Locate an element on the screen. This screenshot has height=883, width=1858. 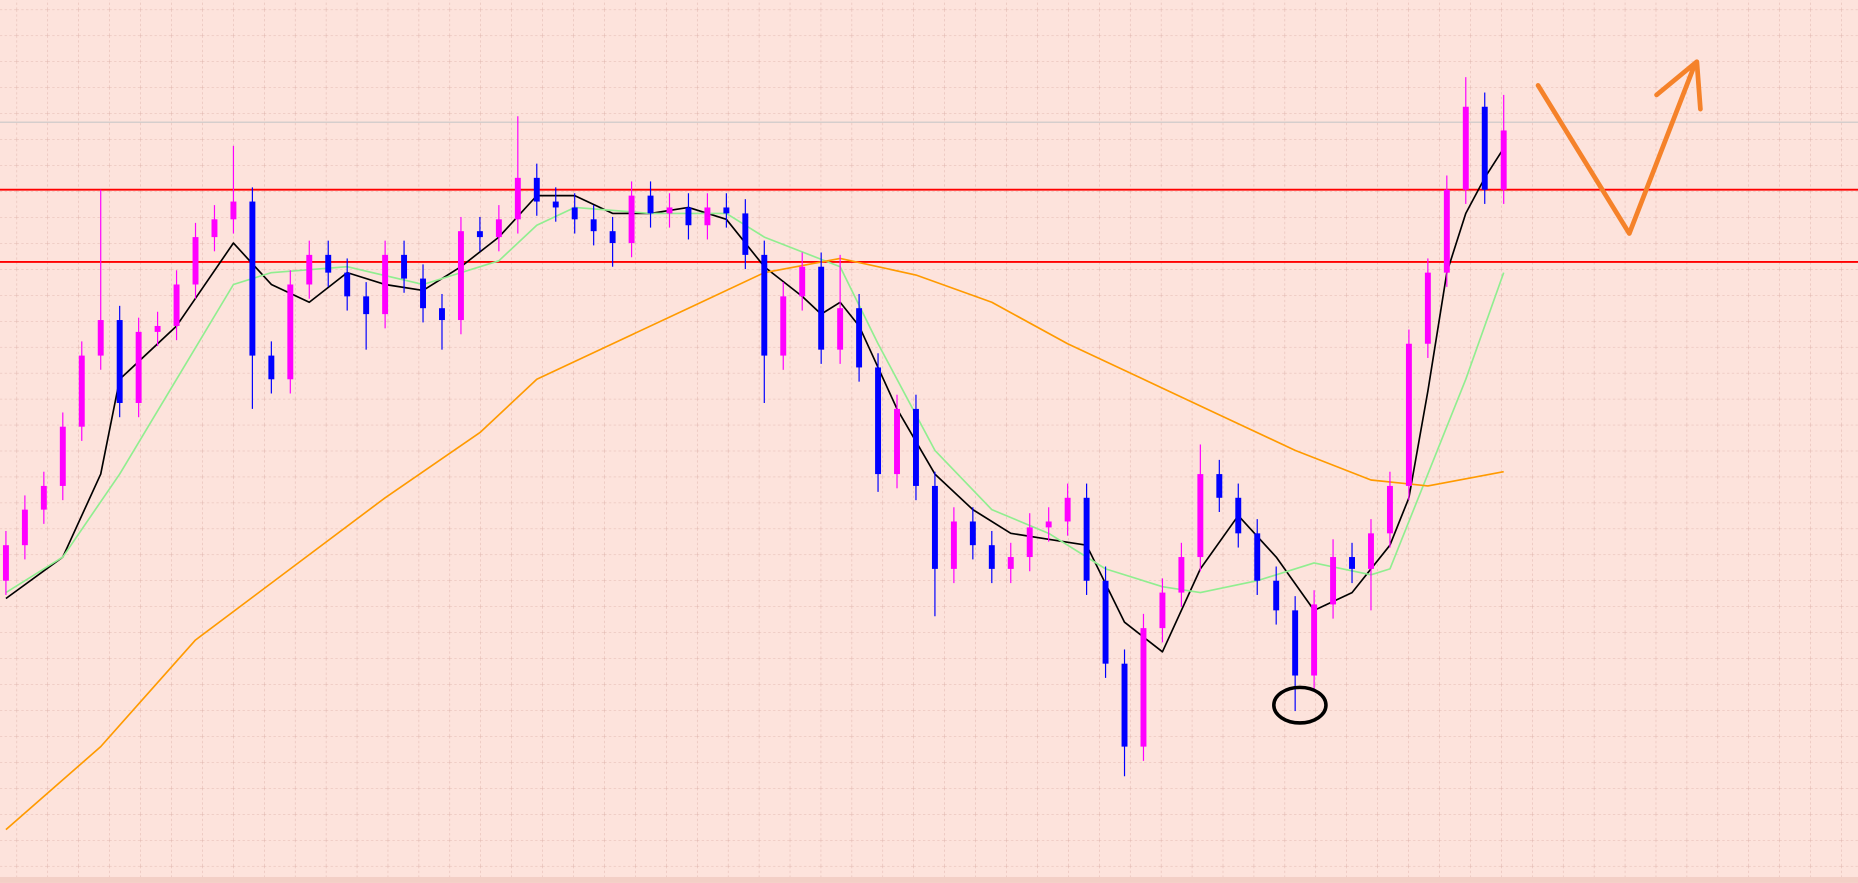
time-axis-strip is located at coordinates (929, 879).